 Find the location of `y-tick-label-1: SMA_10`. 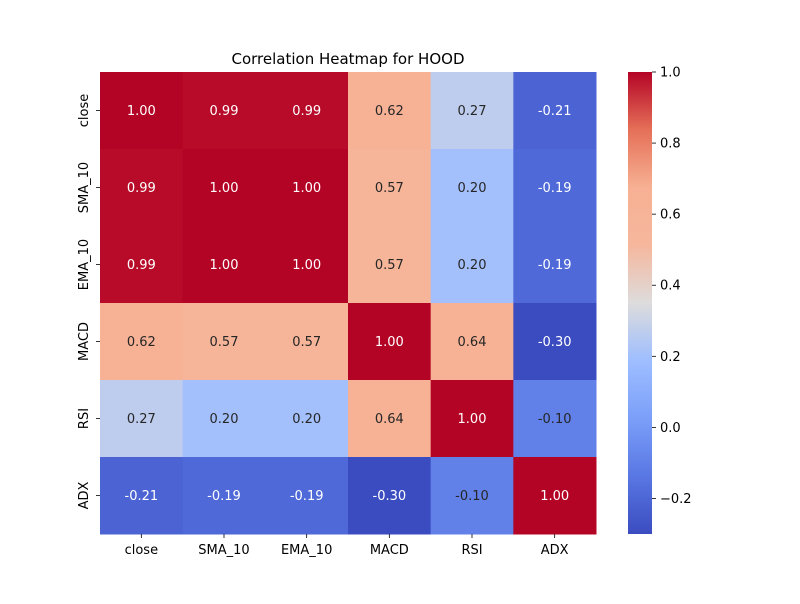

y-tick-label-1: SMA_10 is located at coordinates (84, 187).